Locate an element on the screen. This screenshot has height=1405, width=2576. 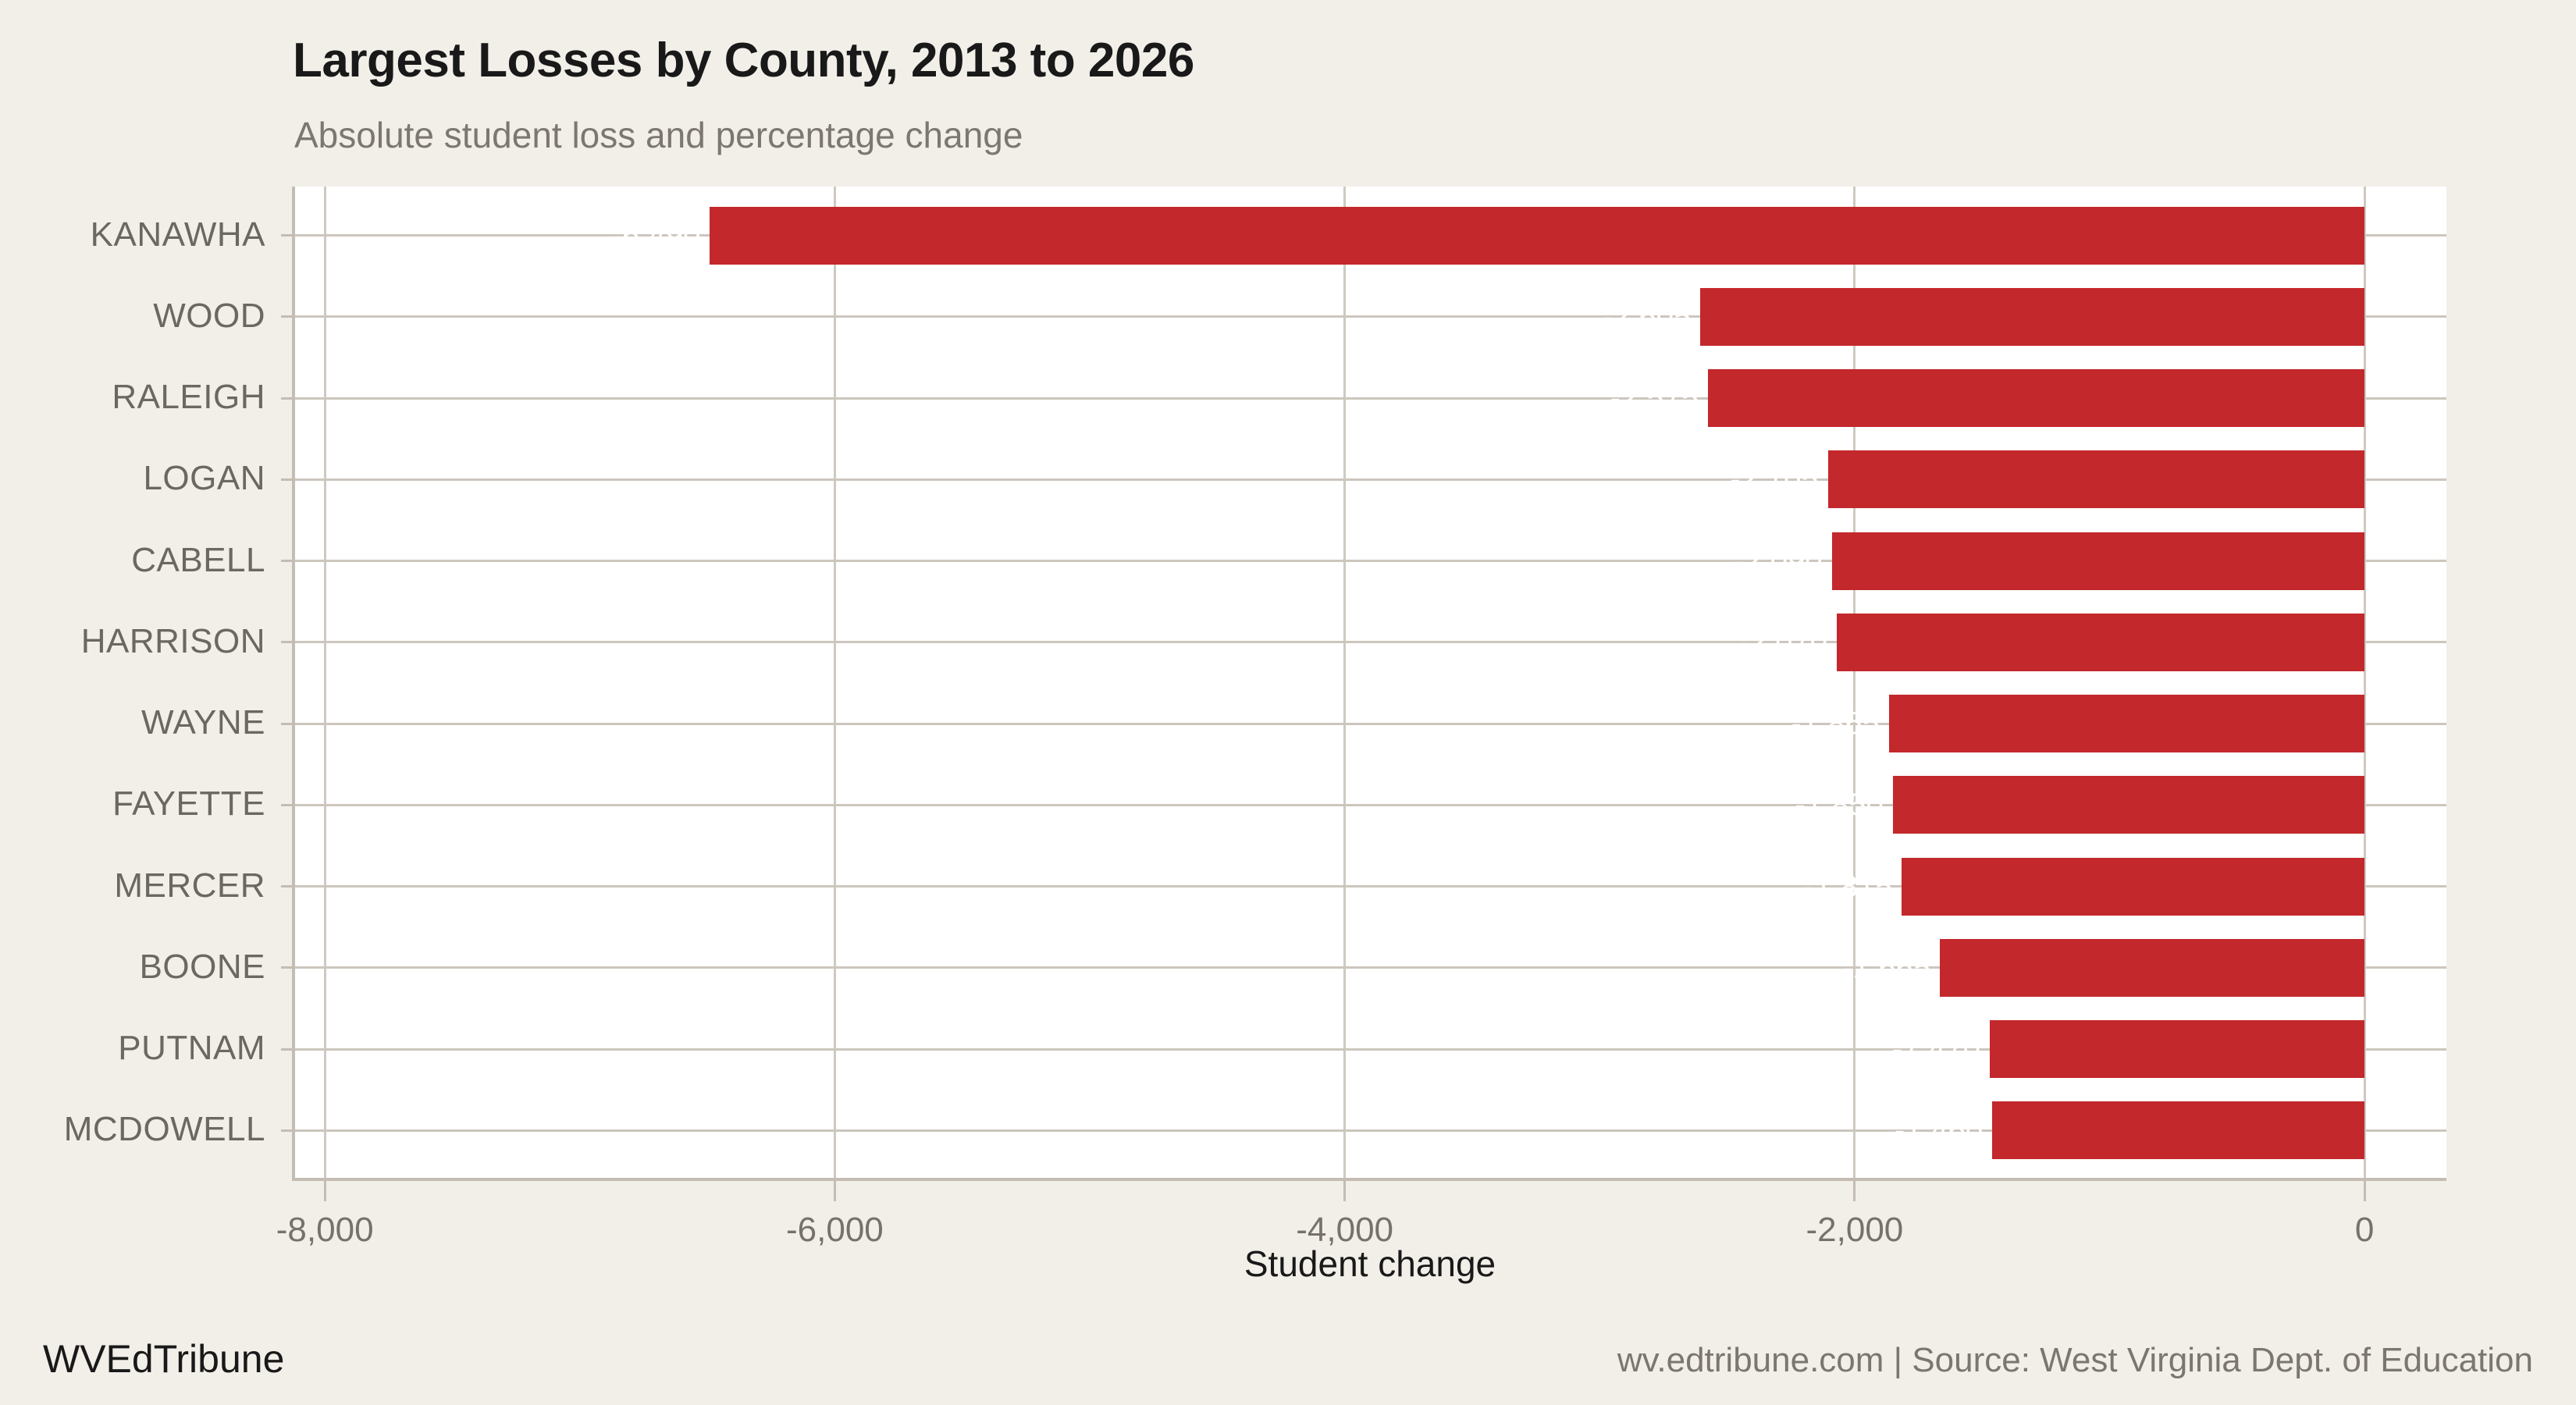
bar-cabell is located at coordinates (2098, 561).